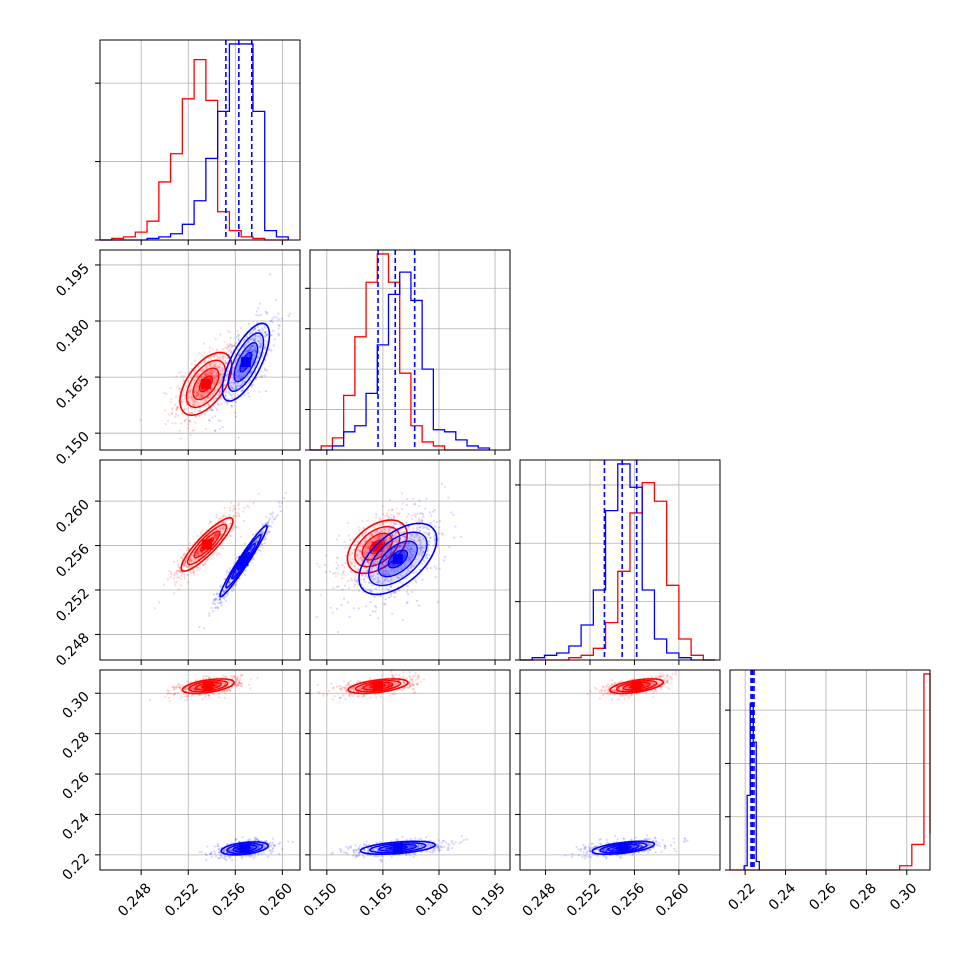 The height and width of the screenshot is (975, 970). What do you see at coordinates (215, 371) in the screenshot?
I see `scatter-1-0-contents` at bounding box center [215, 371].